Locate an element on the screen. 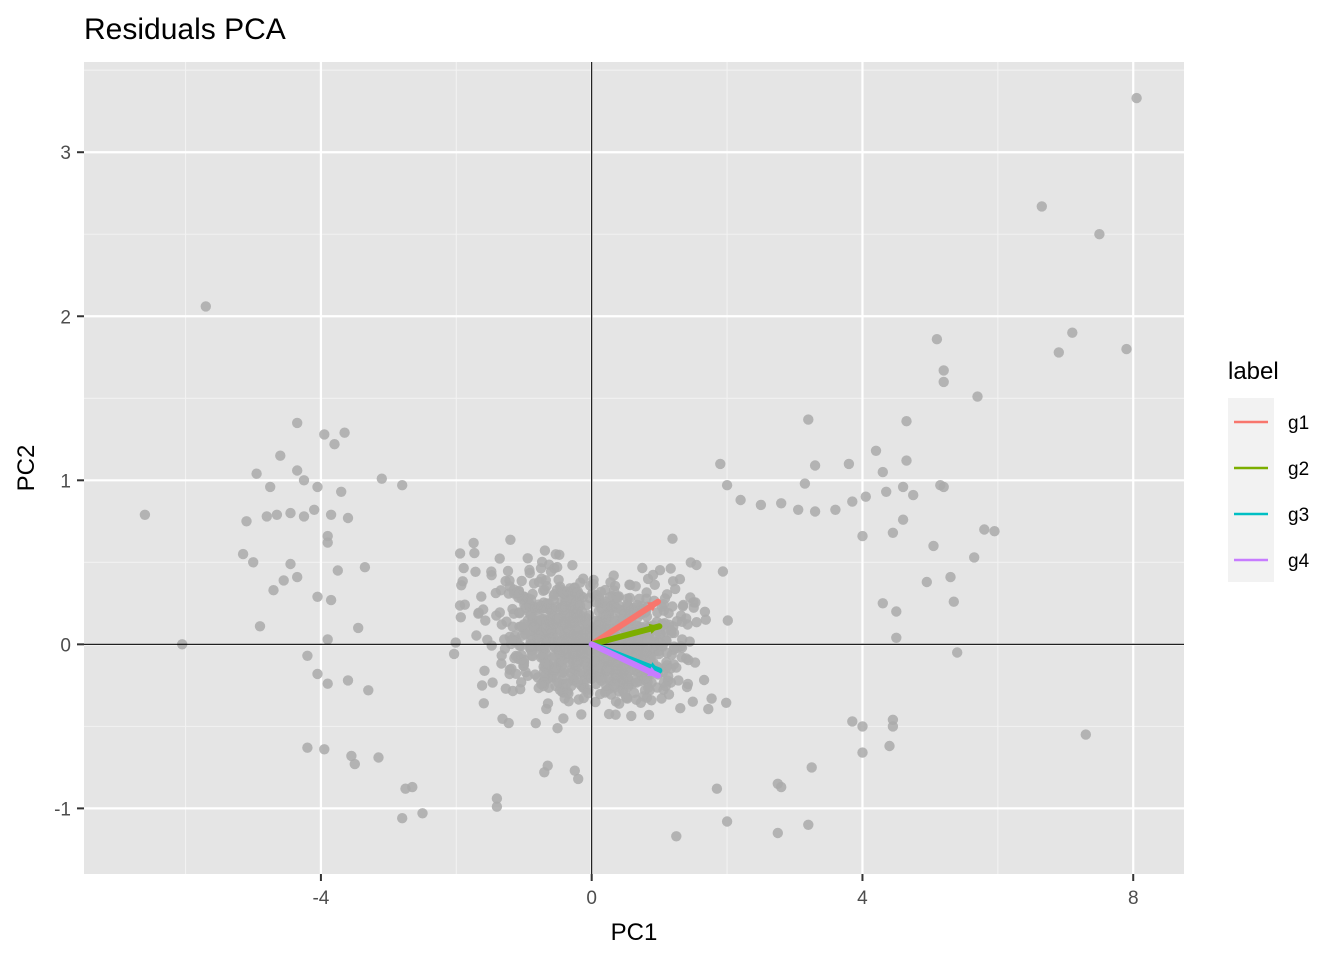  arrow-shaft-g1 is located at coordinates (625, 623).